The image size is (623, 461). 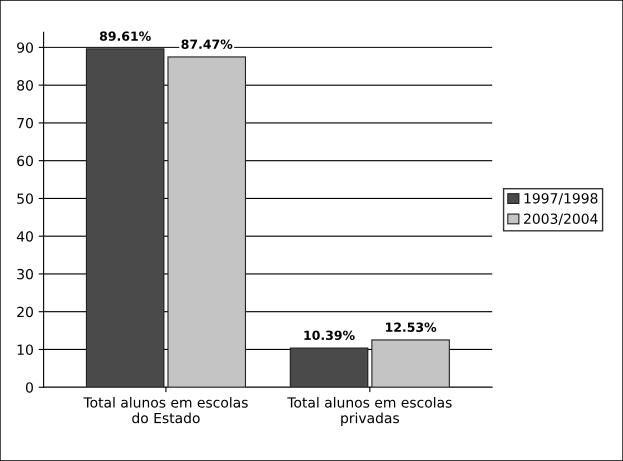 What do you see at coordinates (561, 219) in the screenshot?
I see `legend-label: 2003/2004` at bounding box center [561, 219].